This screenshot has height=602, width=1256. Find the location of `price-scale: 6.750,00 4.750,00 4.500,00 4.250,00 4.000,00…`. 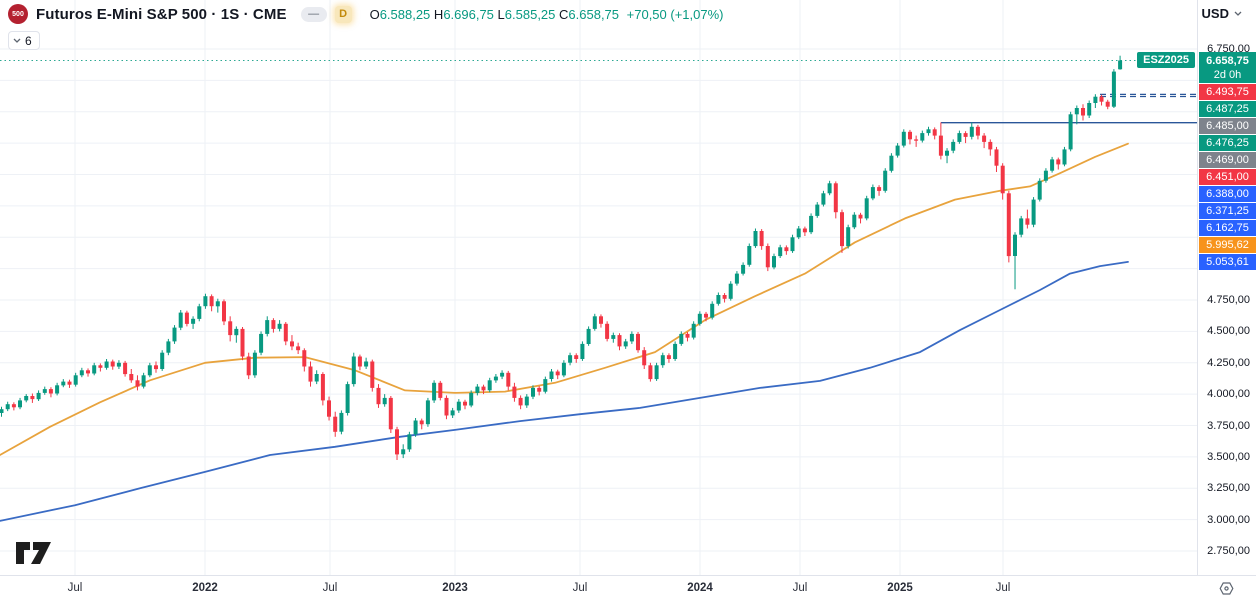

price-scale: 6.750,00 4.750,00 4.500,00 4.250,00 4.000,00… is located at coordinates (1226, 287).